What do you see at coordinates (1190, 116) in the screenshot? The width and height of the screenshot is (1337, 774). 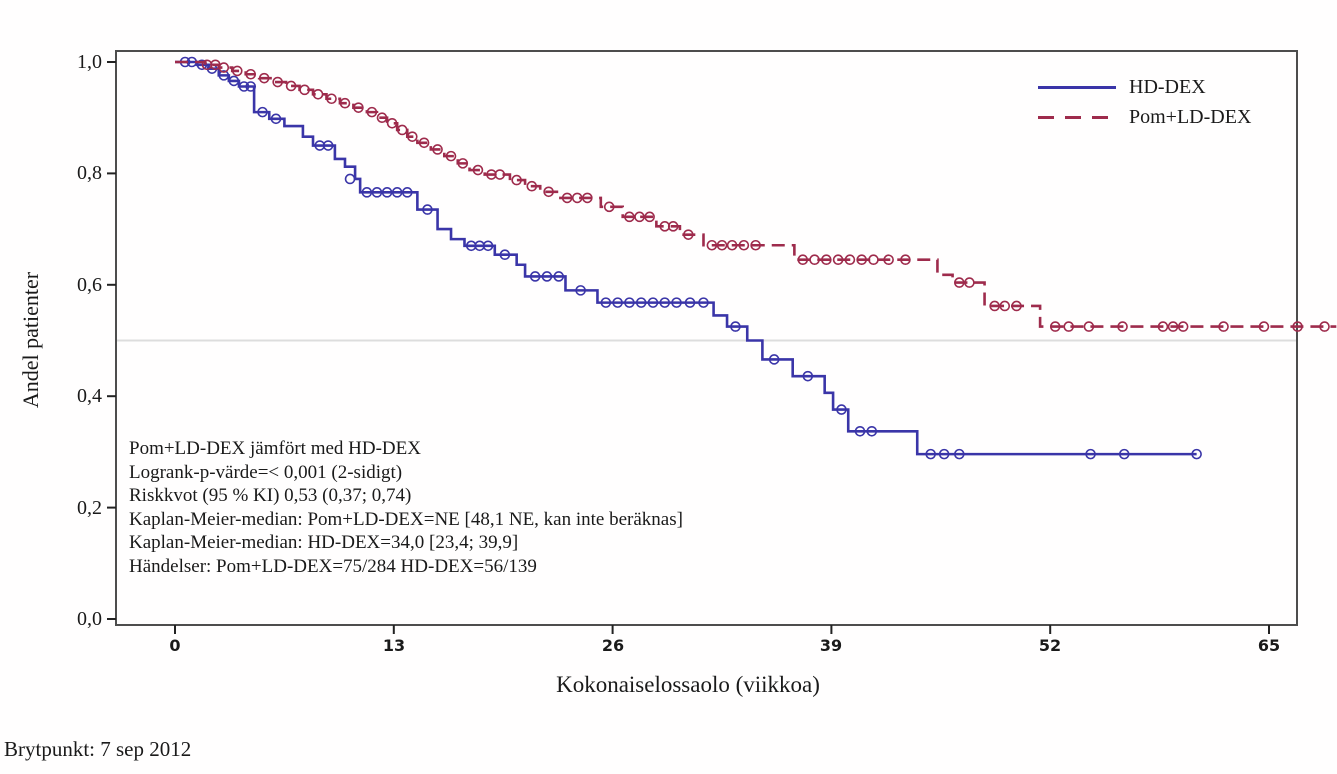 I see `legend-label-pom-ld-dex: Pom+LD-DEX` at bounding box center [1190, 116].